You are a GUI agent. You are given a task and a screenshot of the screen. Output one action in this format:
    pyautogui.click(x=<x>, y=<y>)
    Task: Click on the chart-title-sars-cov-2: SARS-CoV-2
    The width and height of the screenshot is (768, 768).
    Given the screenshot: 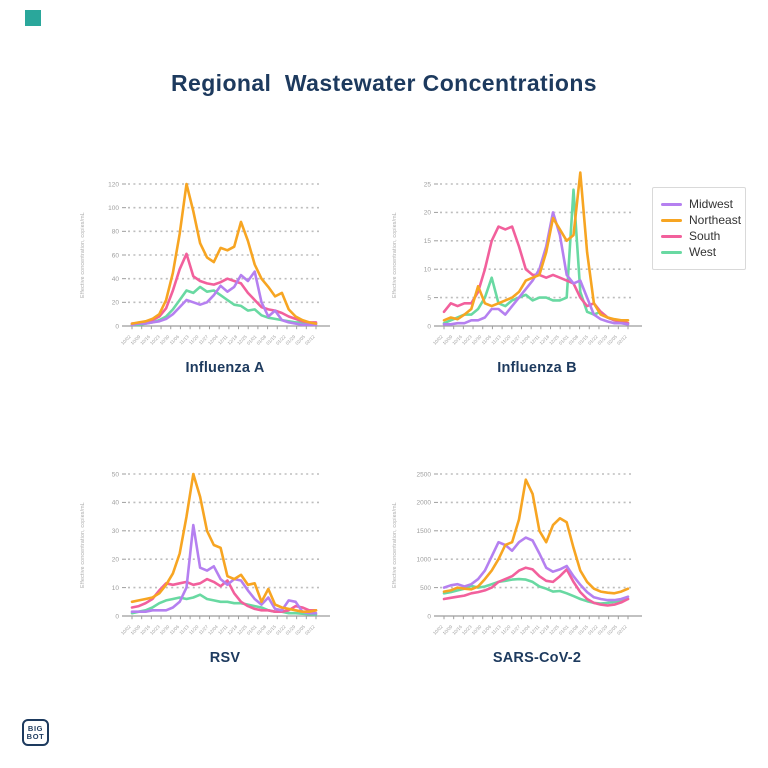 What is the action you would take?
    pyautogui.click(x=537, y=658)
    